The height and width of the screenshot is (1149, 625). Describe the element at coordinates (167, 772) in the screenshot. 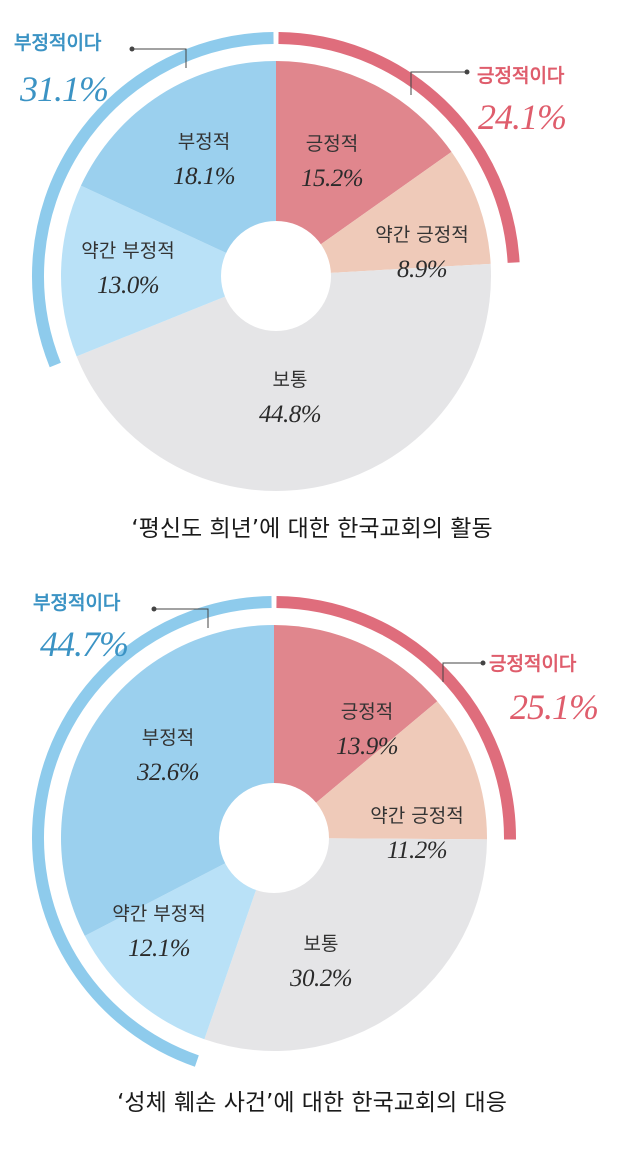

I see `slice-value-label: 32.6%` at that location.